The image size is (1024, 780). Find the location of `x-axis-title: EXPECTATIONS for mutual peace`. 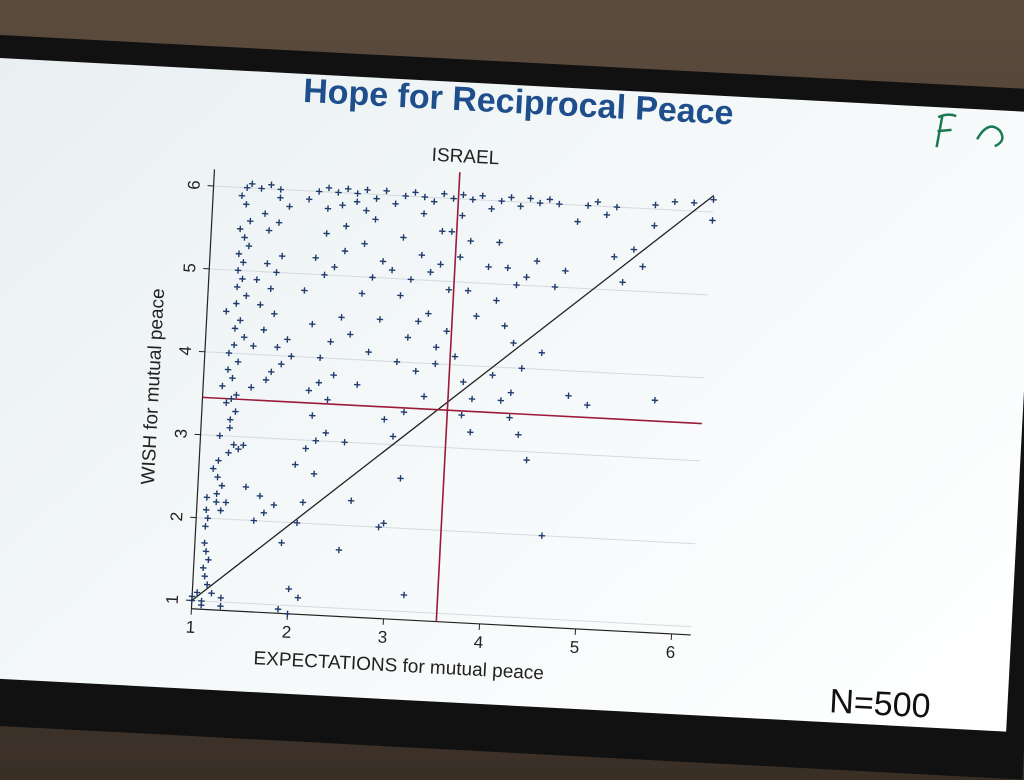

x-axis-title: EXPECTATIONS for mutual peace is located at coordinates (398, 666).